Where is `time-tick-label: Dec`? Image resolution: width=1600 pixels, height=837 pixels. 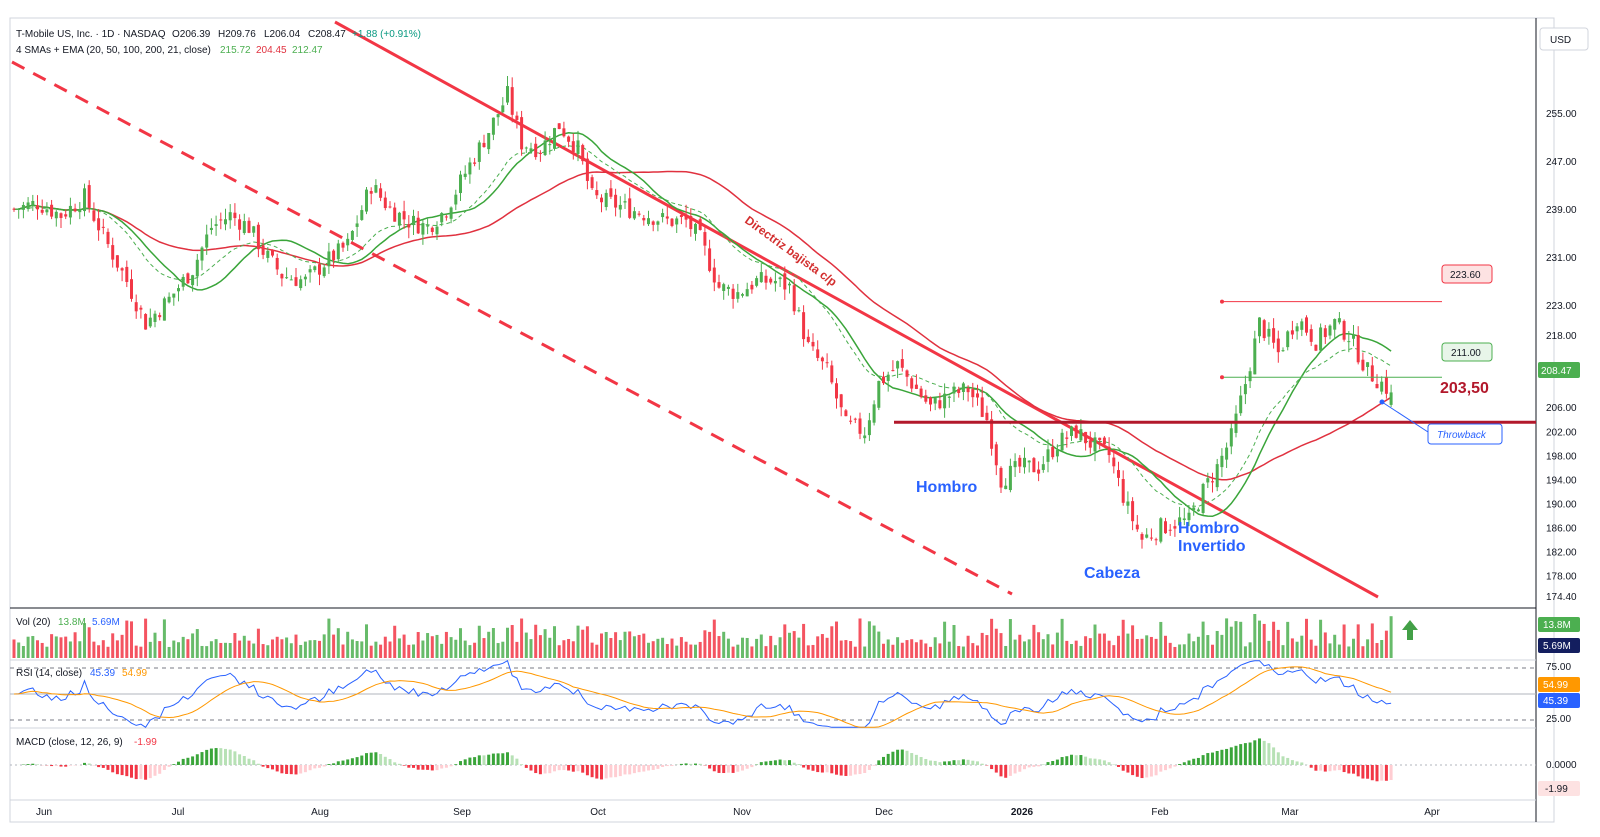
time-tick-label: Dec is located at coordinates (884, 812).